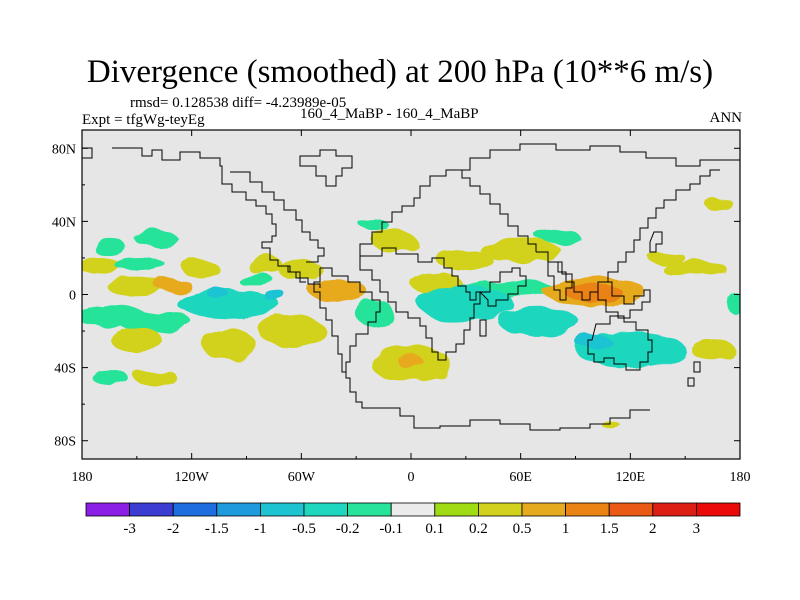 This screenshot has height=600, width=800. What do you see at coordinates (413, 519) in the screenshot?
I see `colorbar: -3 -2 -1.5 -1 -0.5 -0.2 -0.1 0.1 0.2 0.5 1 1.5 2 3` at bounding box center [413, 519].